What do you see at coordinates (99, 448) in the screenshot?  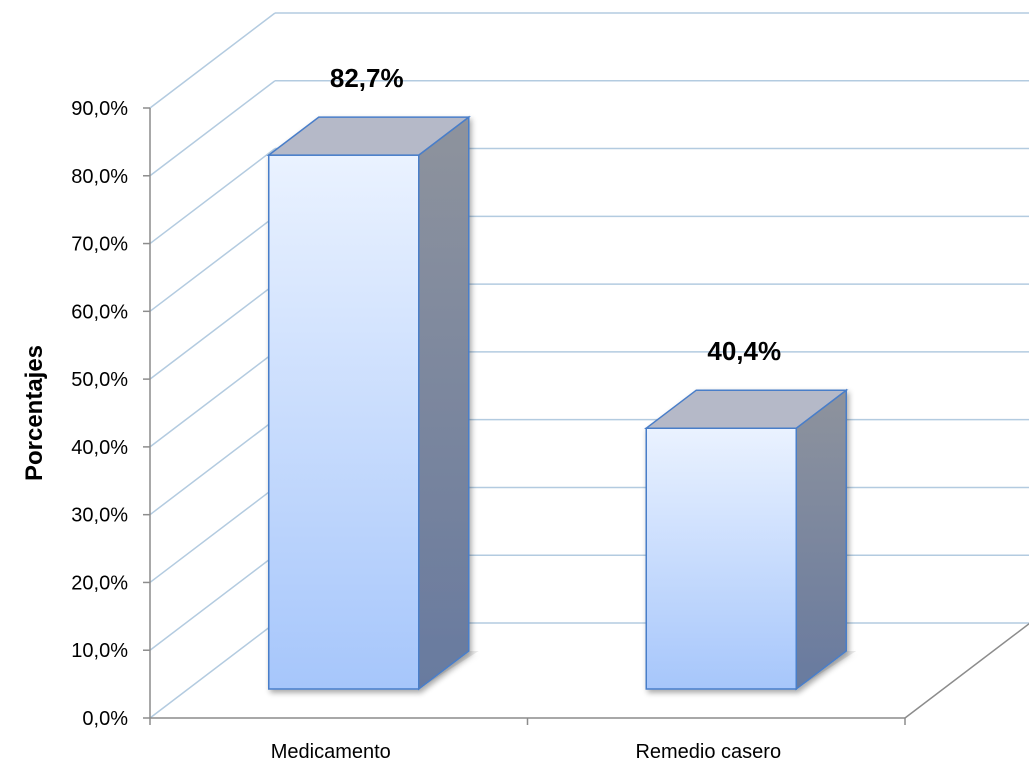 I see `y-tick-label: 40,0%` at bounding box center [99, 448].